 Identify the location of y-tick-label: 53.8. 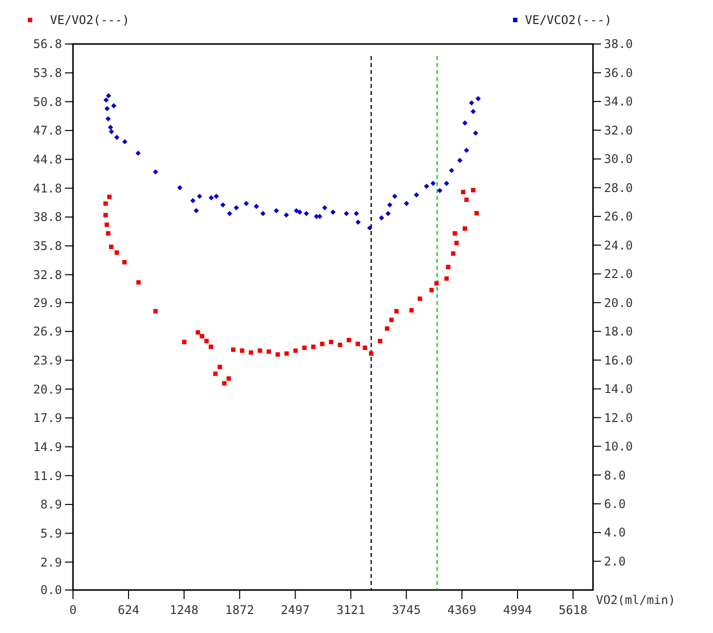
(47, 73).